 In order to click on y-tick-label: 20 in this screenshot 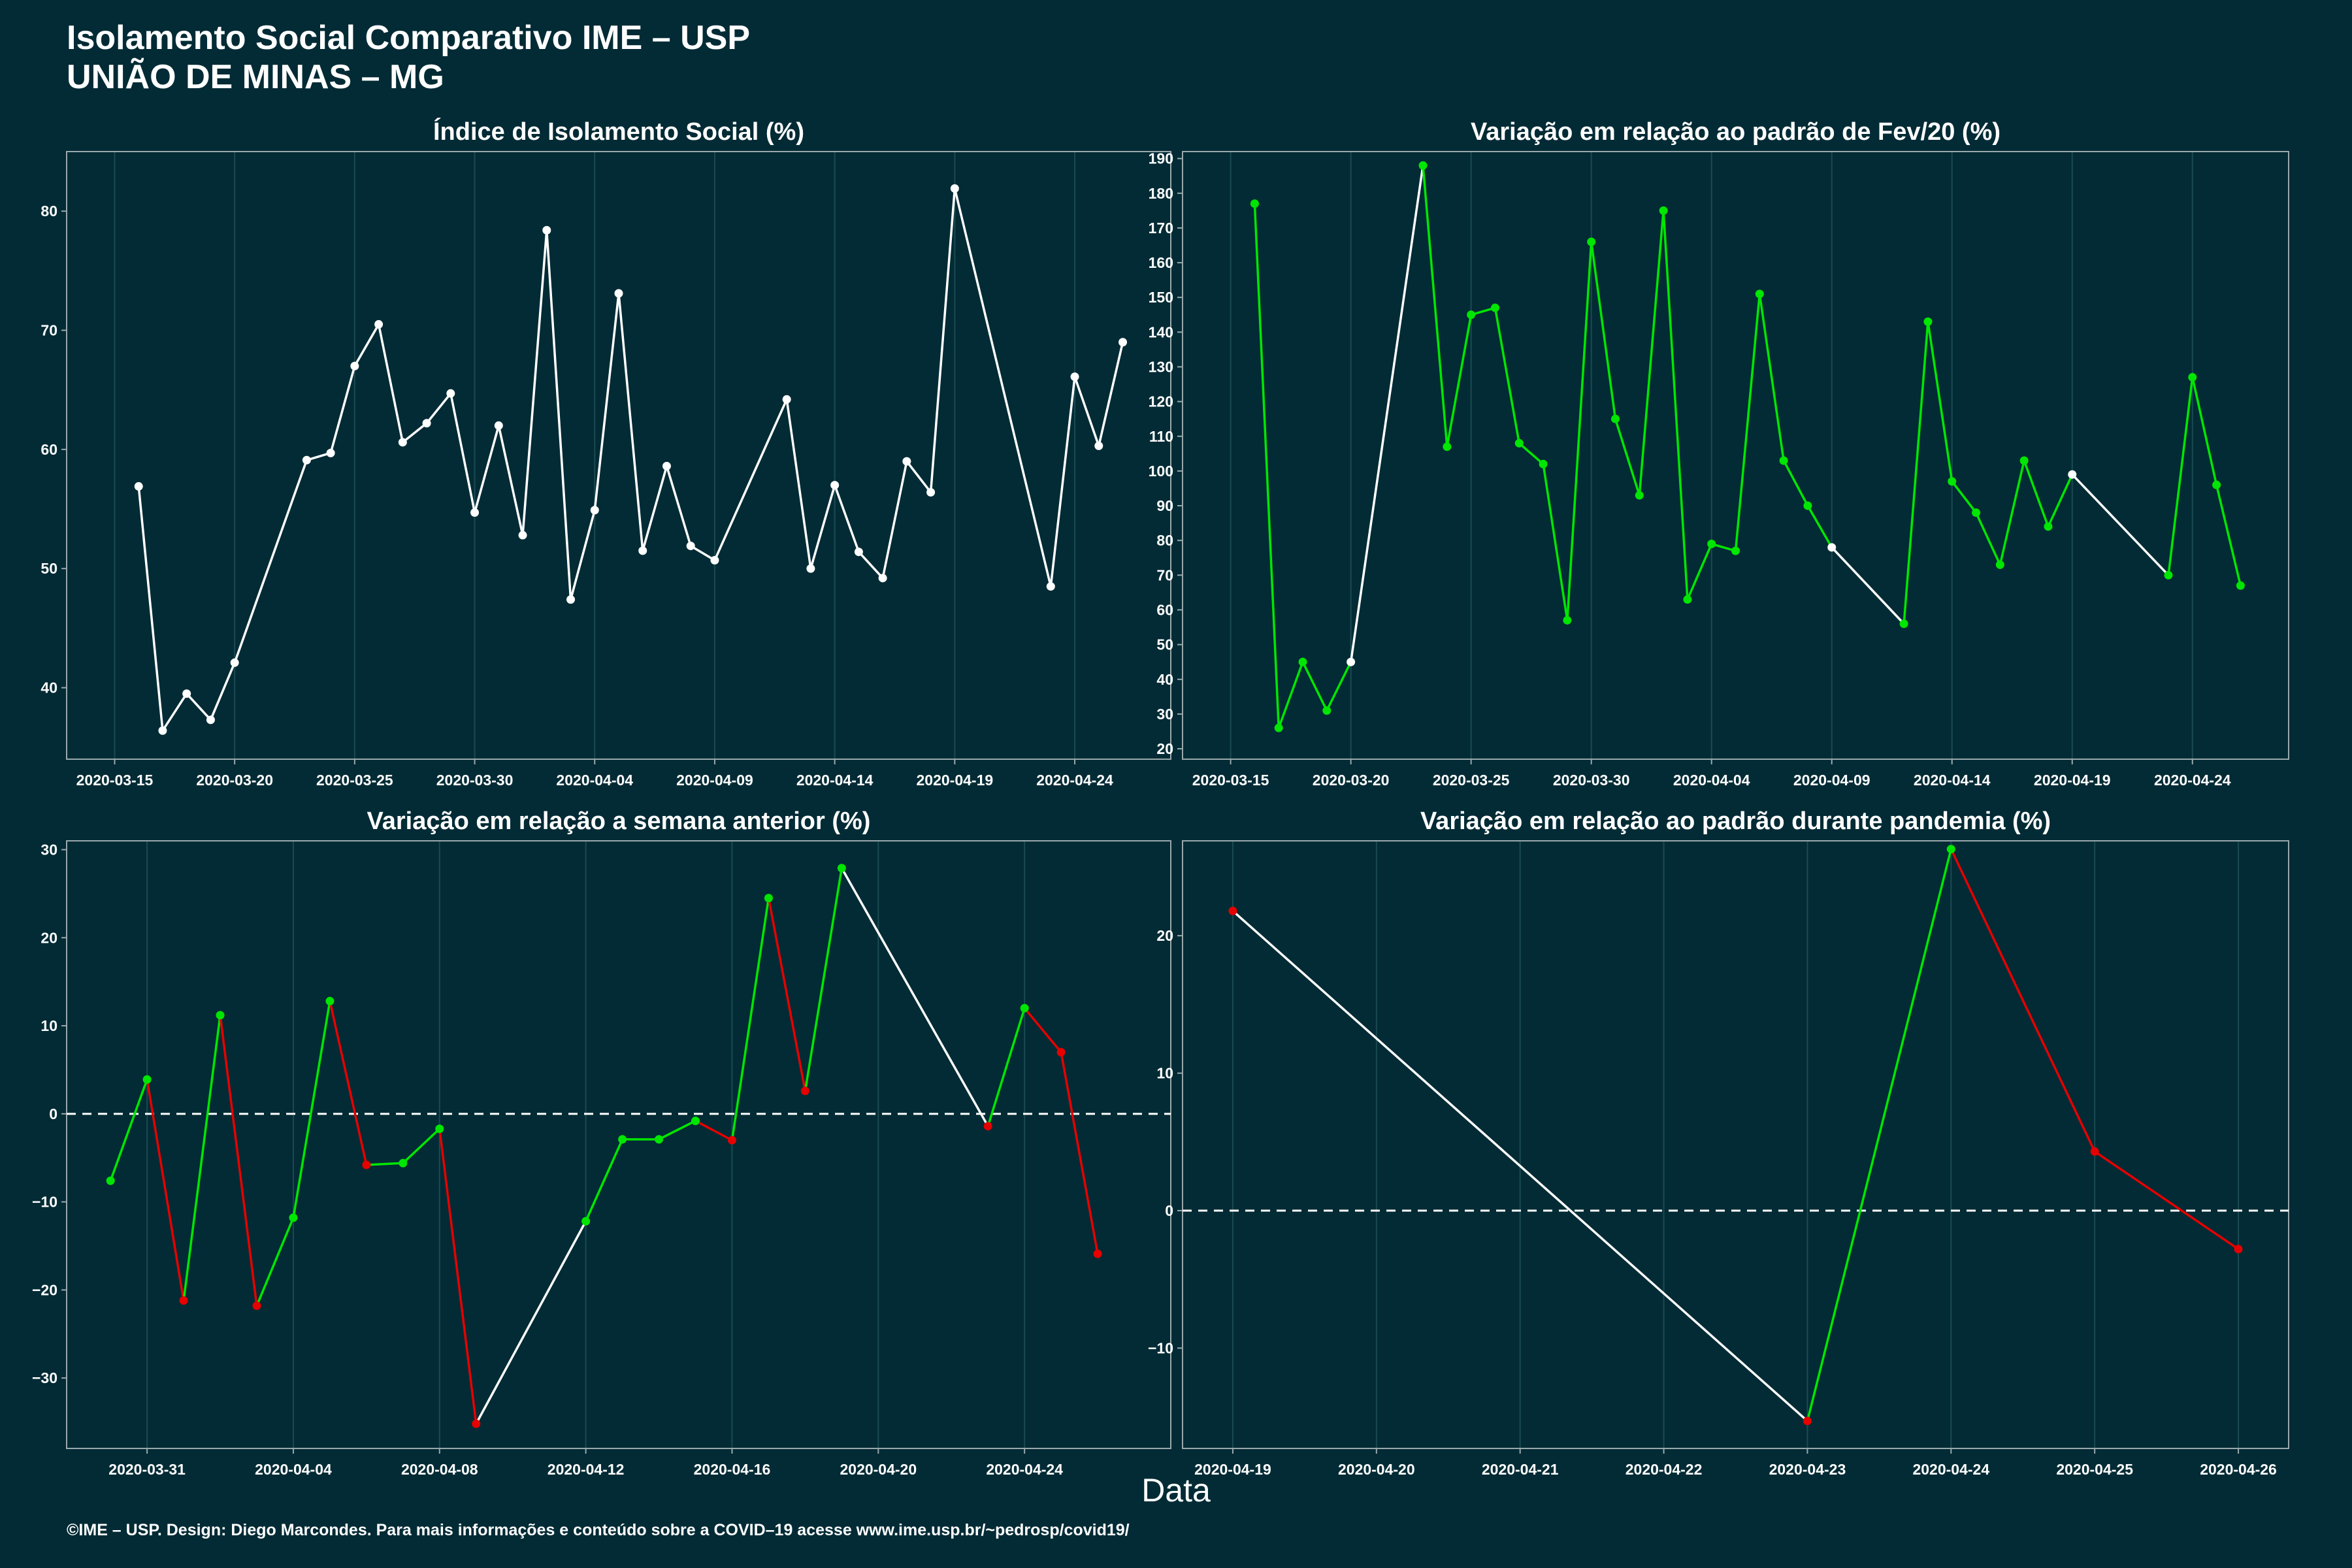, I will do `click(1164, 748)`.